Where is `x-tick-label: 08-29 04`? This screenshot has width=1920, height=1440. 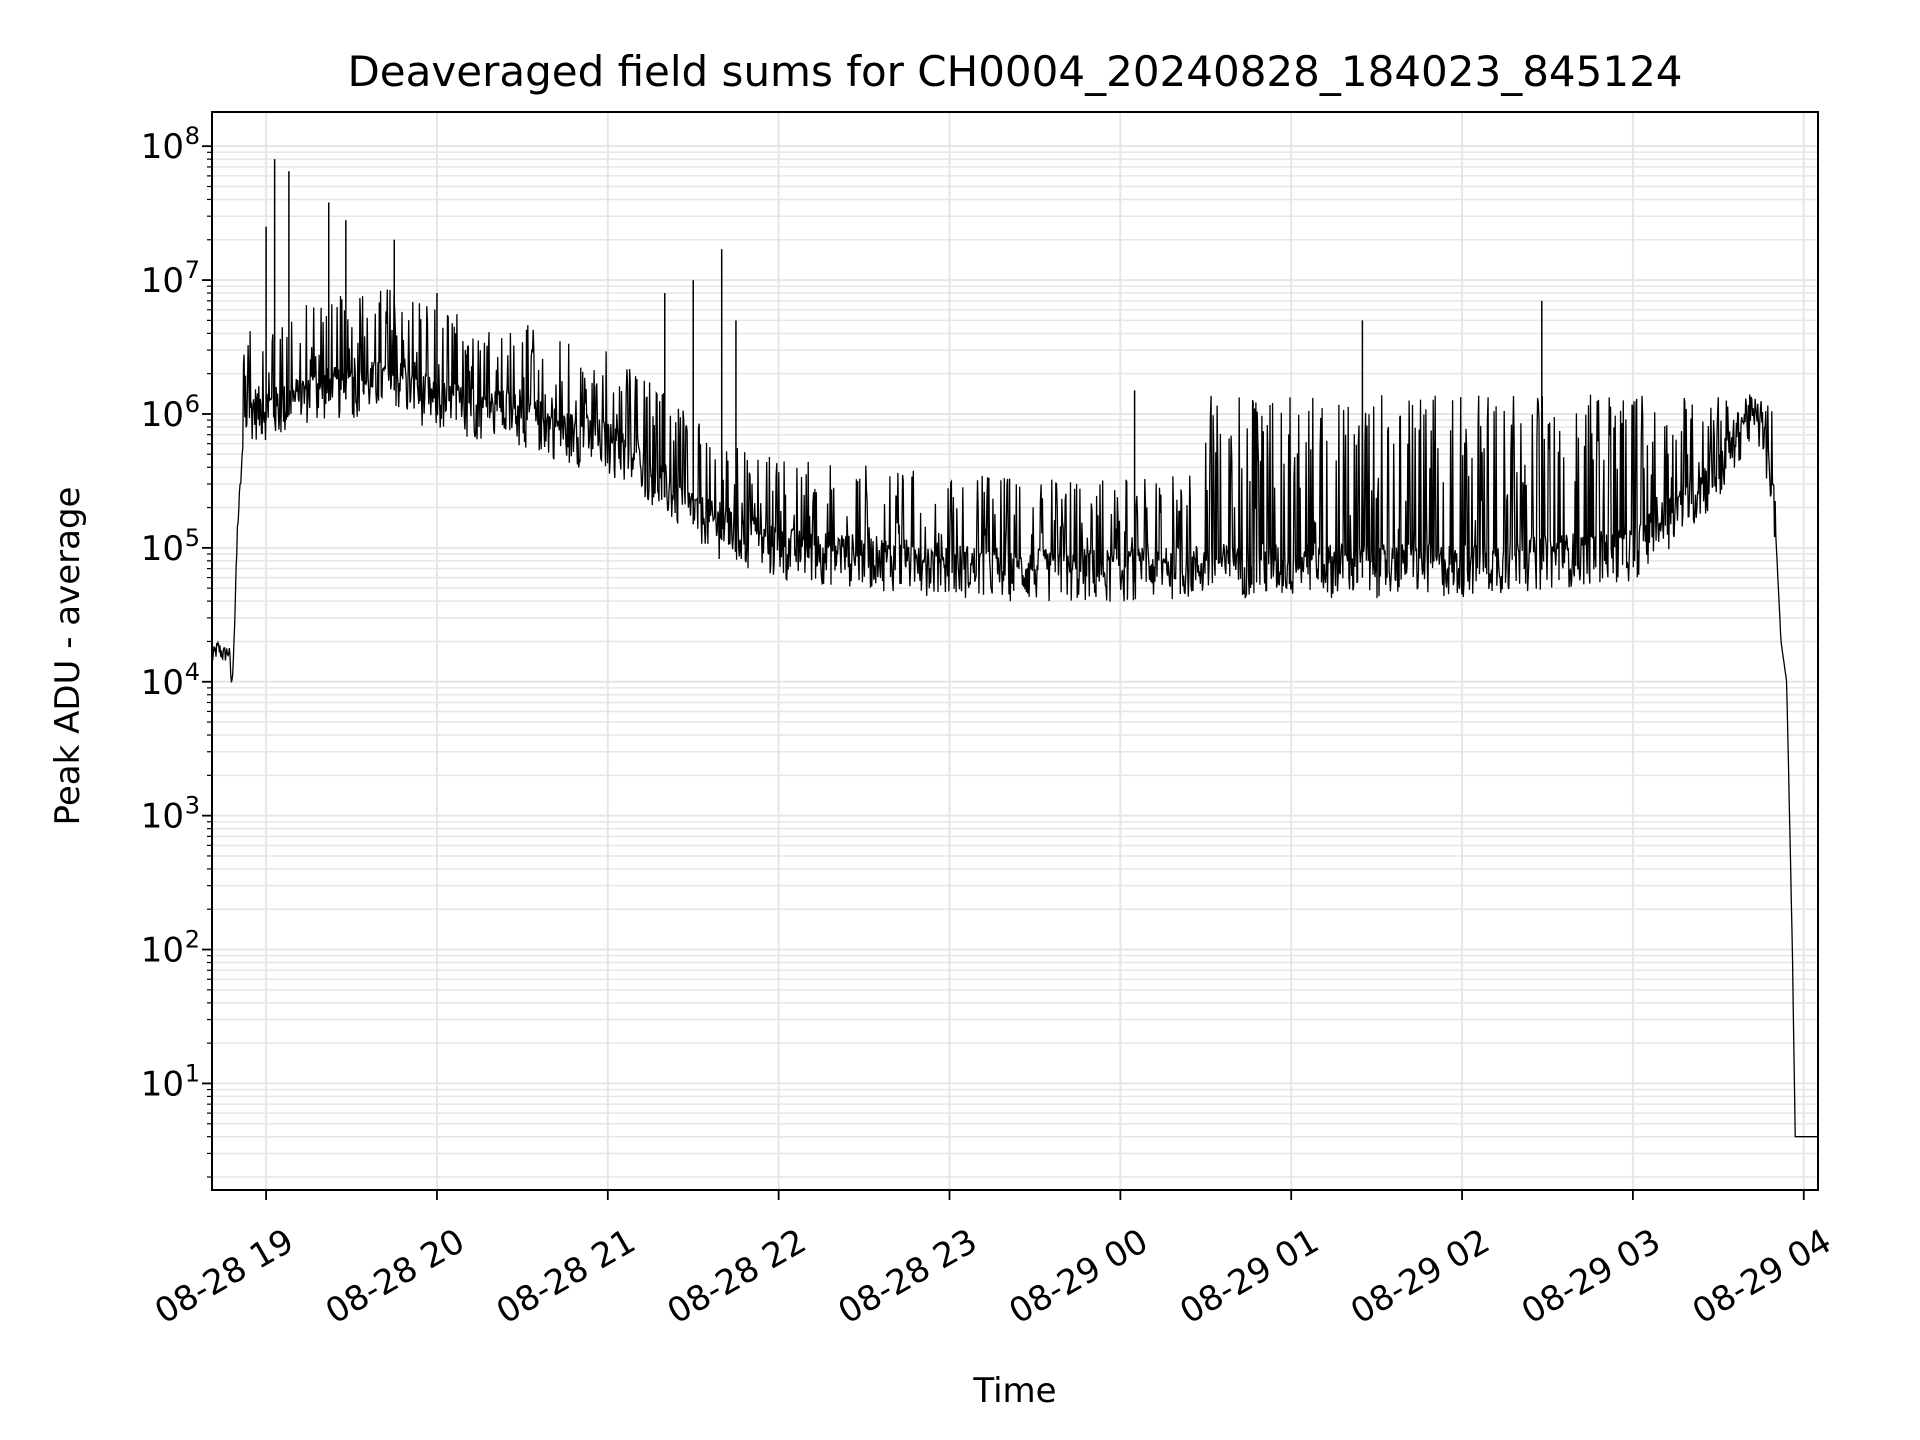 x-tick-label: 08-29 04 is located at coordinates (1762, 1276).